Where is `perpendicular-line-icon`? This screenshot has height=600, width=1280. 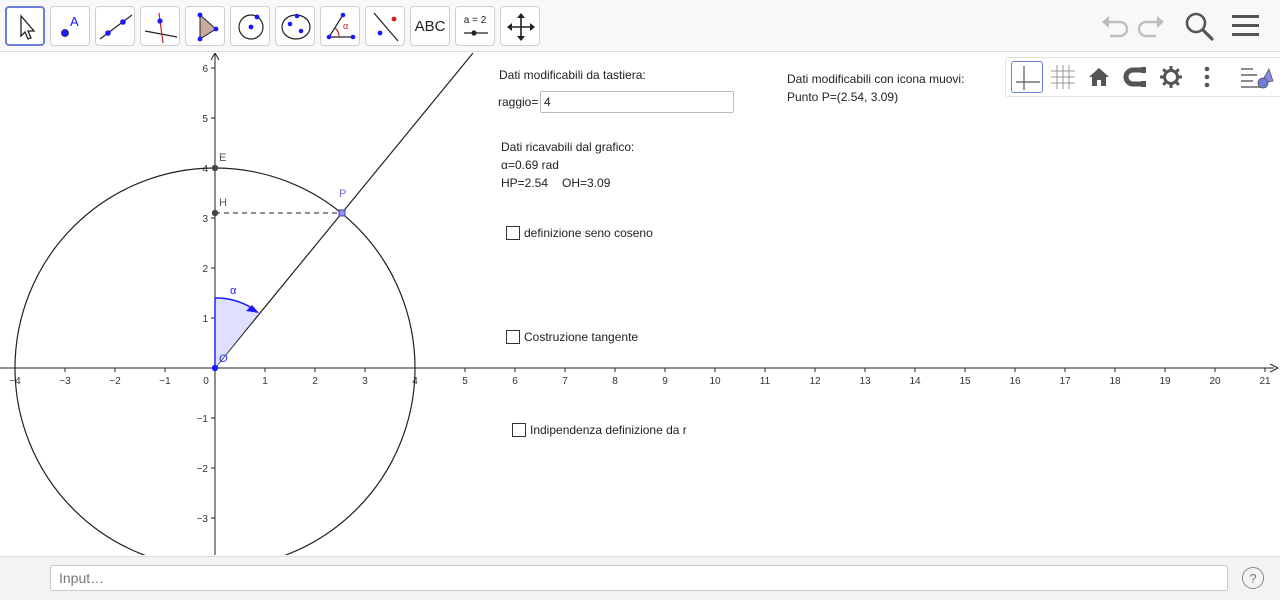
perpendicular-line-icon is located at coordinates (161, 28).